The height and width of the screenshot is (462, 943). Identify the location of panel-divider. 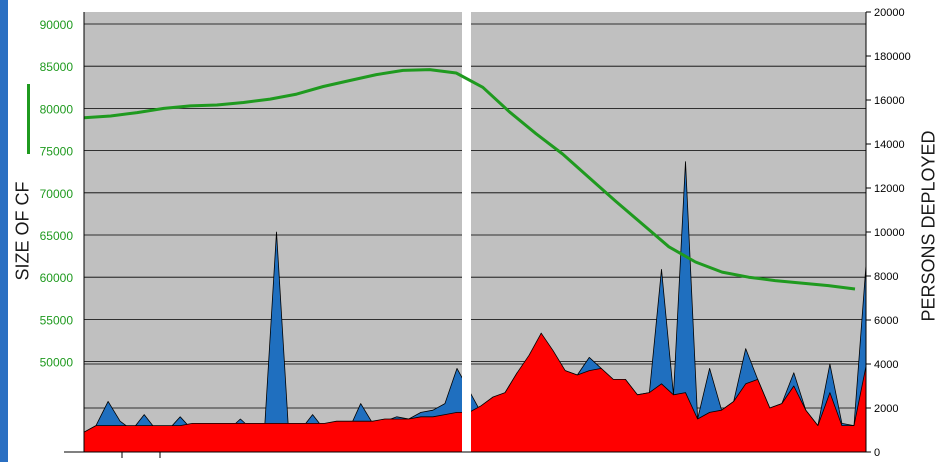
(466, 232).